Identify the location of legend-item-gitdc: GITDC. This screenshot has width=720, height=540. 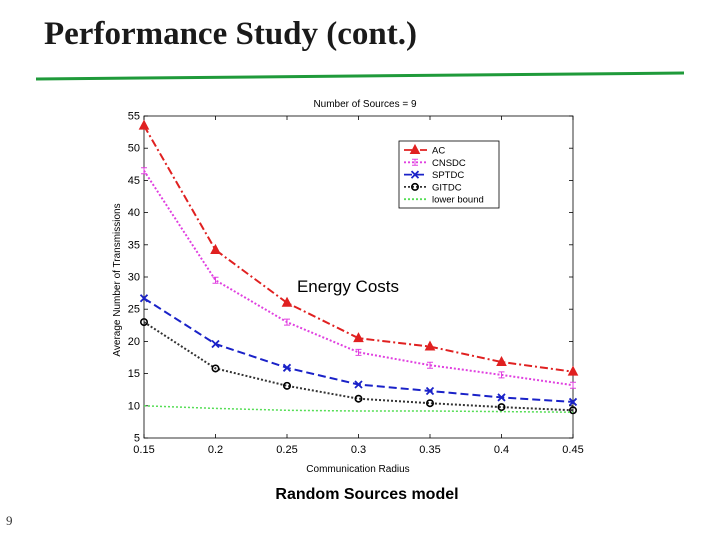
(433, 187).